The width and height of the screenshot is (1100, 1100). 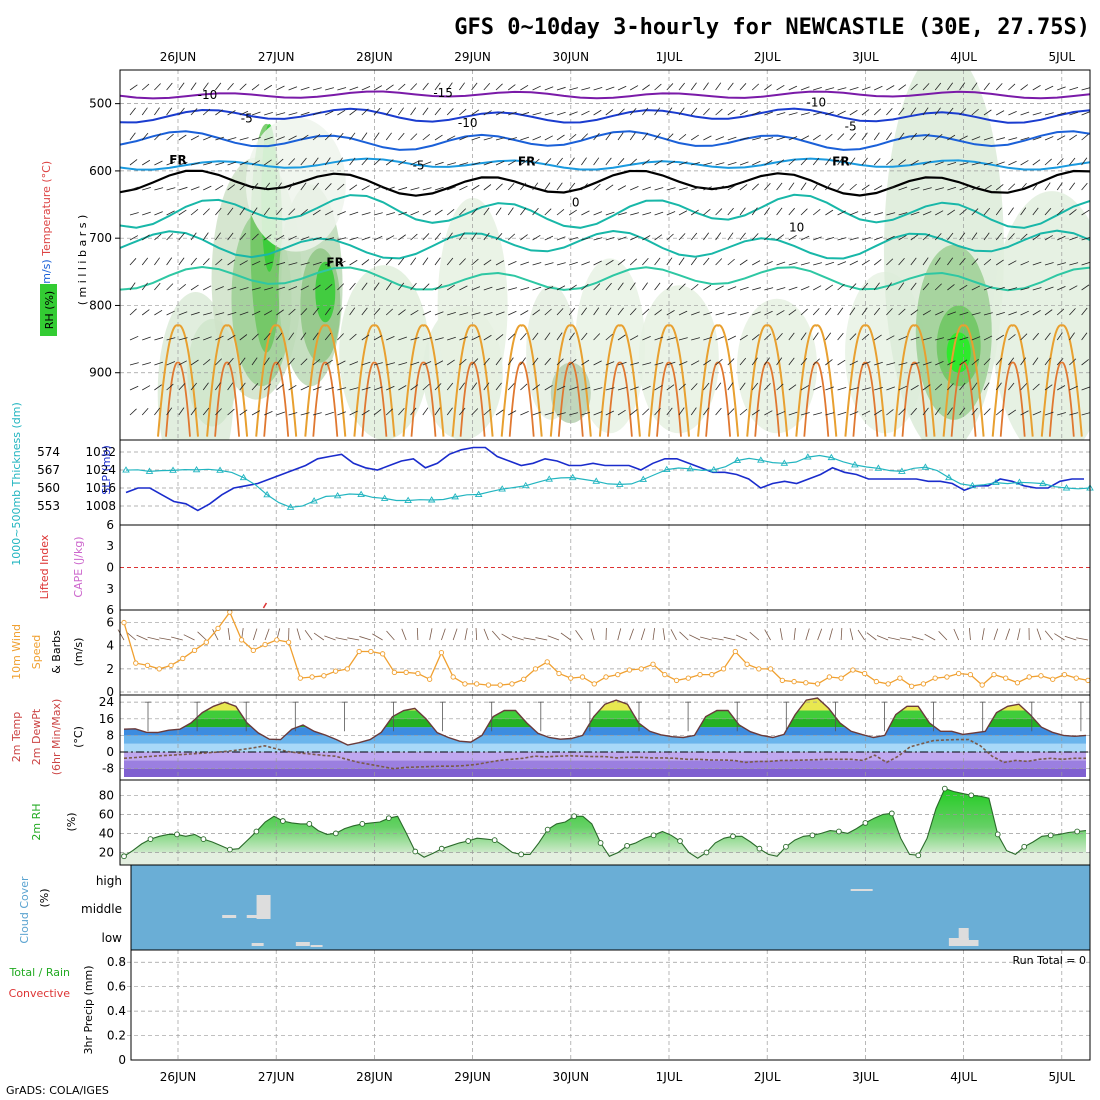 I want to click on humidity-series, so click(x=604, y=822).